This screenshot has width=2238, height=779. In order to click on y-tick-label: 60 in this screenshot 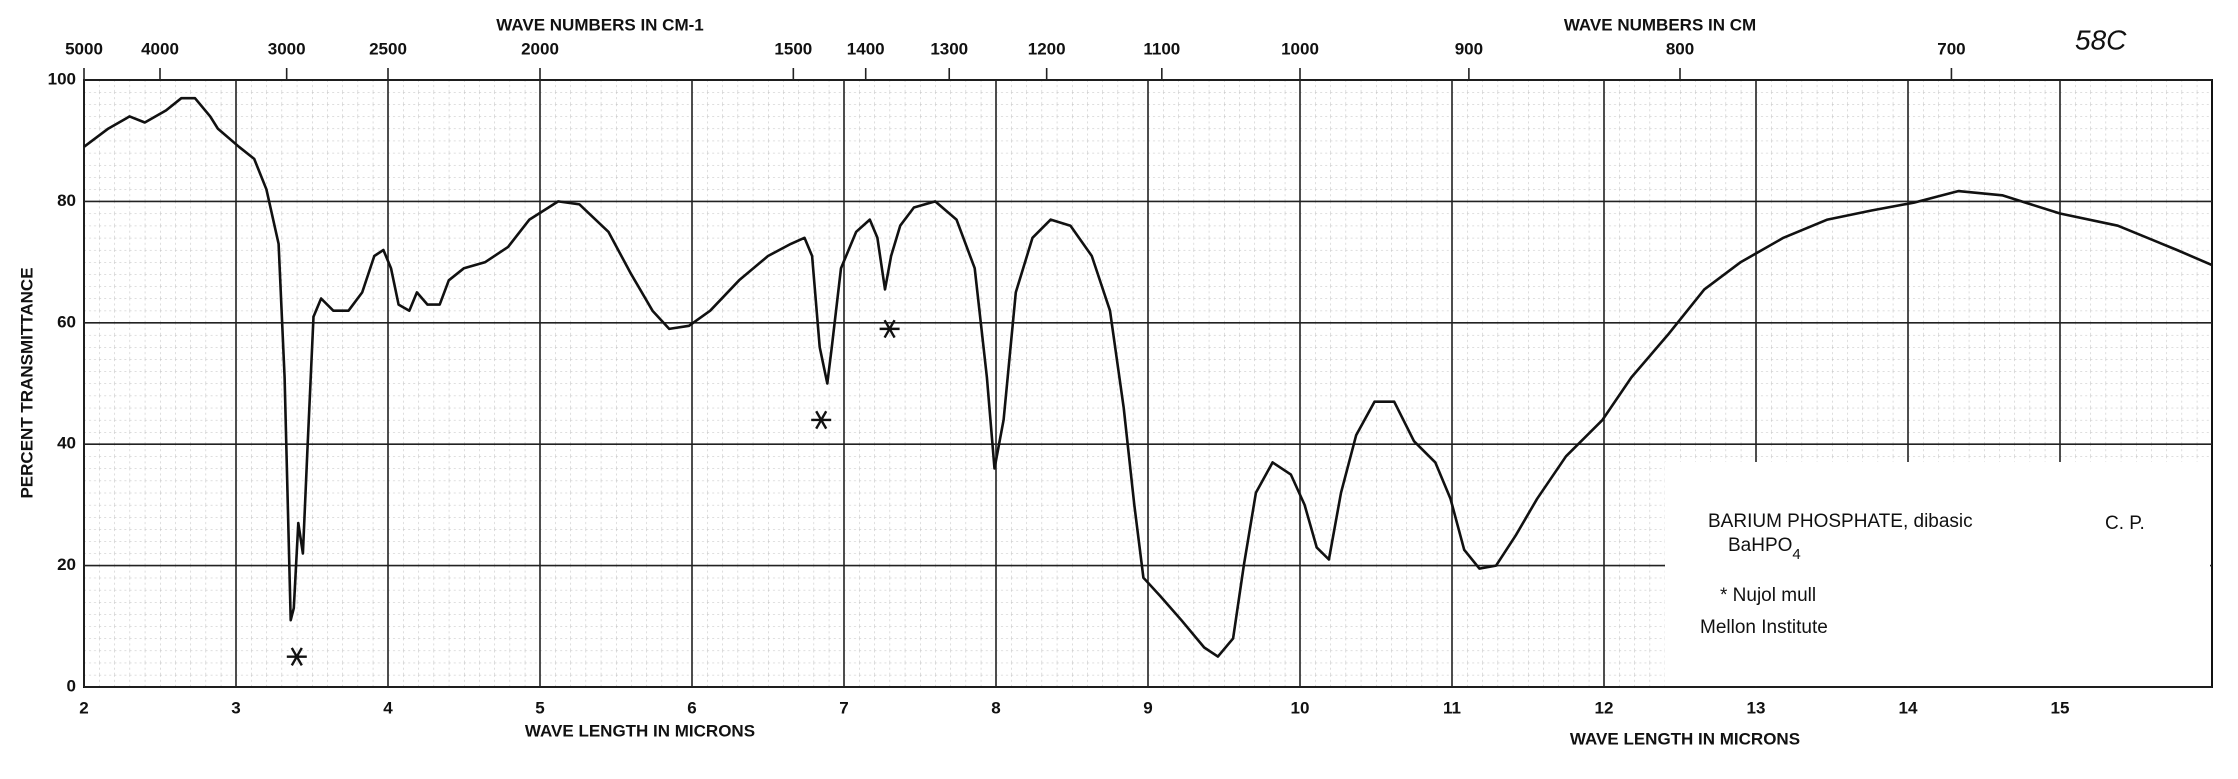, I will do `click(66, 321)`.